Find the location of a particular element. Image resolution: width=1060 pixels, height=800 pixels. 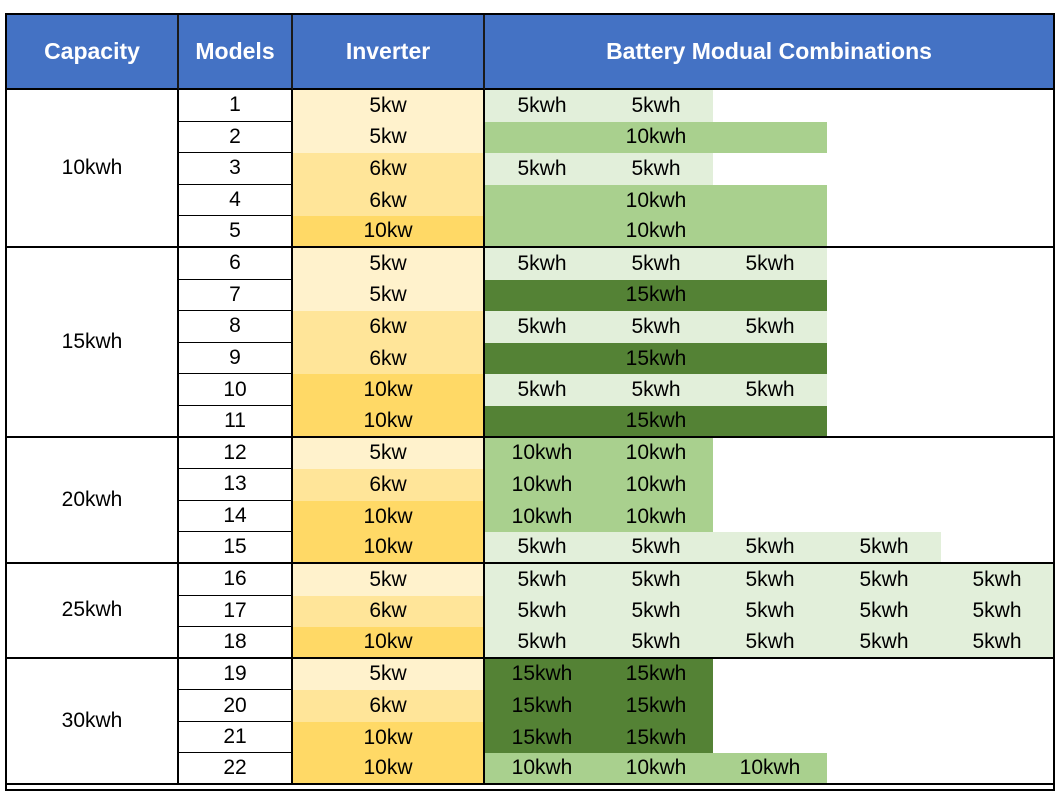

capacity-cell: 15kwh is located at coordinates (93, 342).